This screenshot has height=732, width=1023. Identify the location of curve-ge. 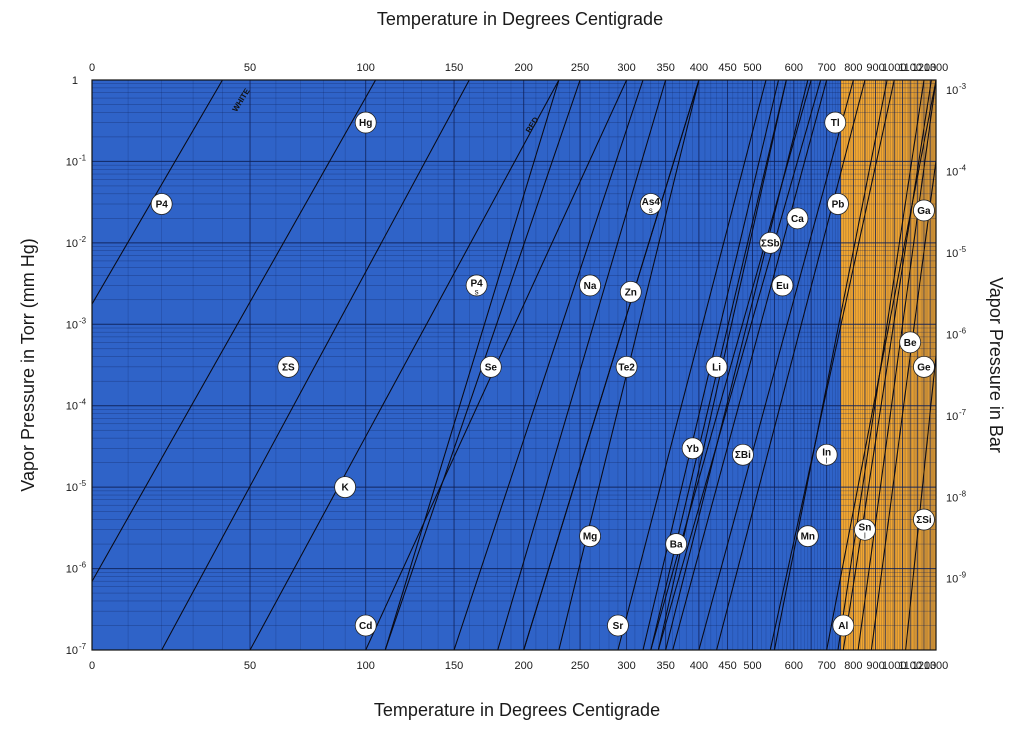
(903, 403).